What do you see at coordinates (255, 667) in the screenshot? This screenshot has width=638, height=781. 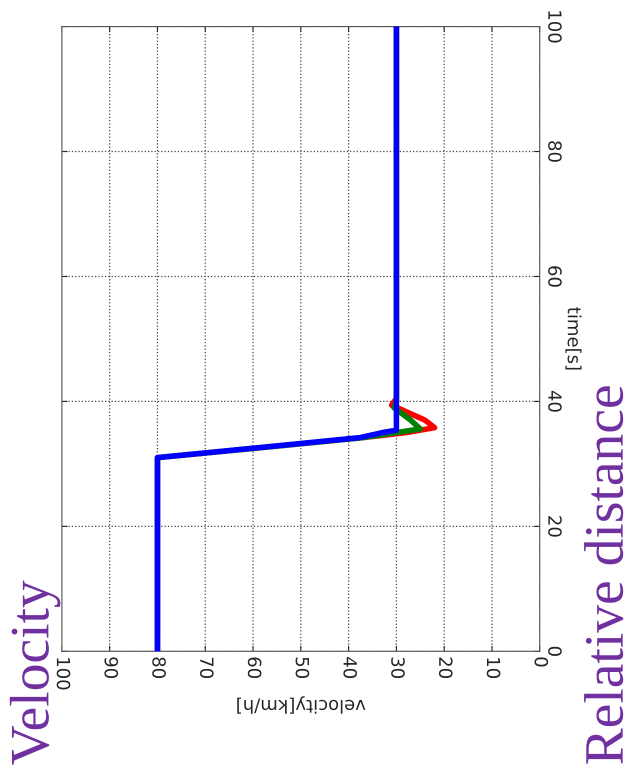 I see `x-tick-label: 60` at bounding box center [255, 667].